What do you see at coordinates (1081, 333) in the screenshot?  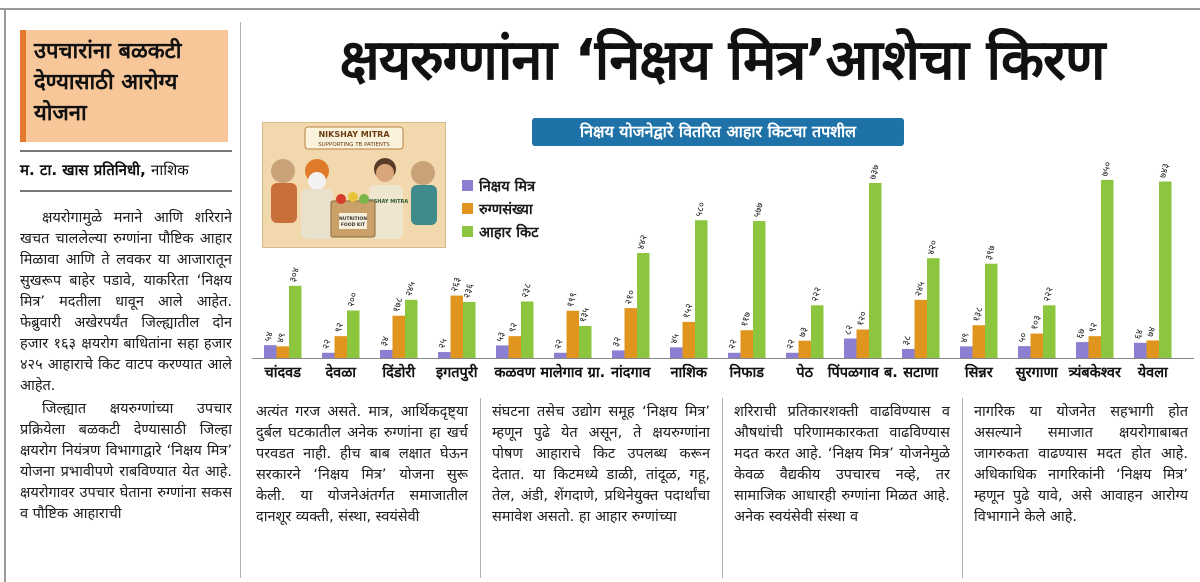 I see `data-label-mitra-14: ६७` at bounding box center [1081, 333].